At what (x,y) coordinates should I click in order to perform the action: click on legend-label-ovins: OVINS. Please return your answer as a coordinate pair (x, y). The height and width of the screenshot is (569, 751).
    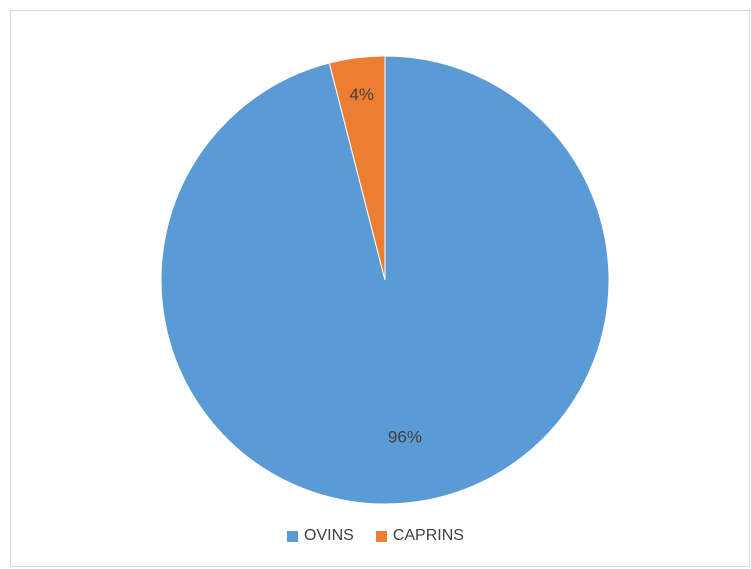
    Looking at the image, I should click on (329, 535).